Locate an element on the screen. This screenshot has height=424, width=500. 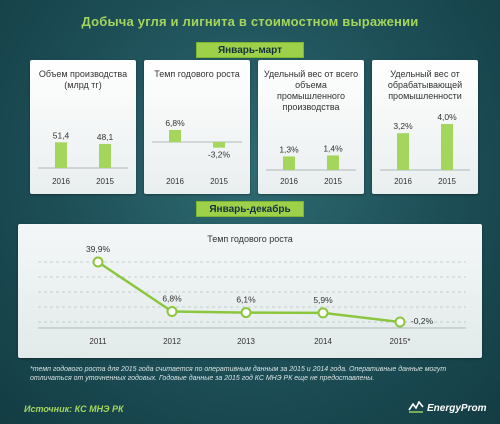
data-label: -0,2% is located at coordinates (422, 321).